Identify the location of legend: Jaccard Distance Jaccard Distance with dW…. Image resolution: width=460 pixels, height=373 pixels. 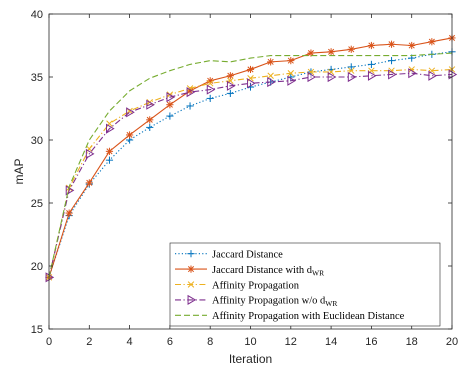
(305, 284).